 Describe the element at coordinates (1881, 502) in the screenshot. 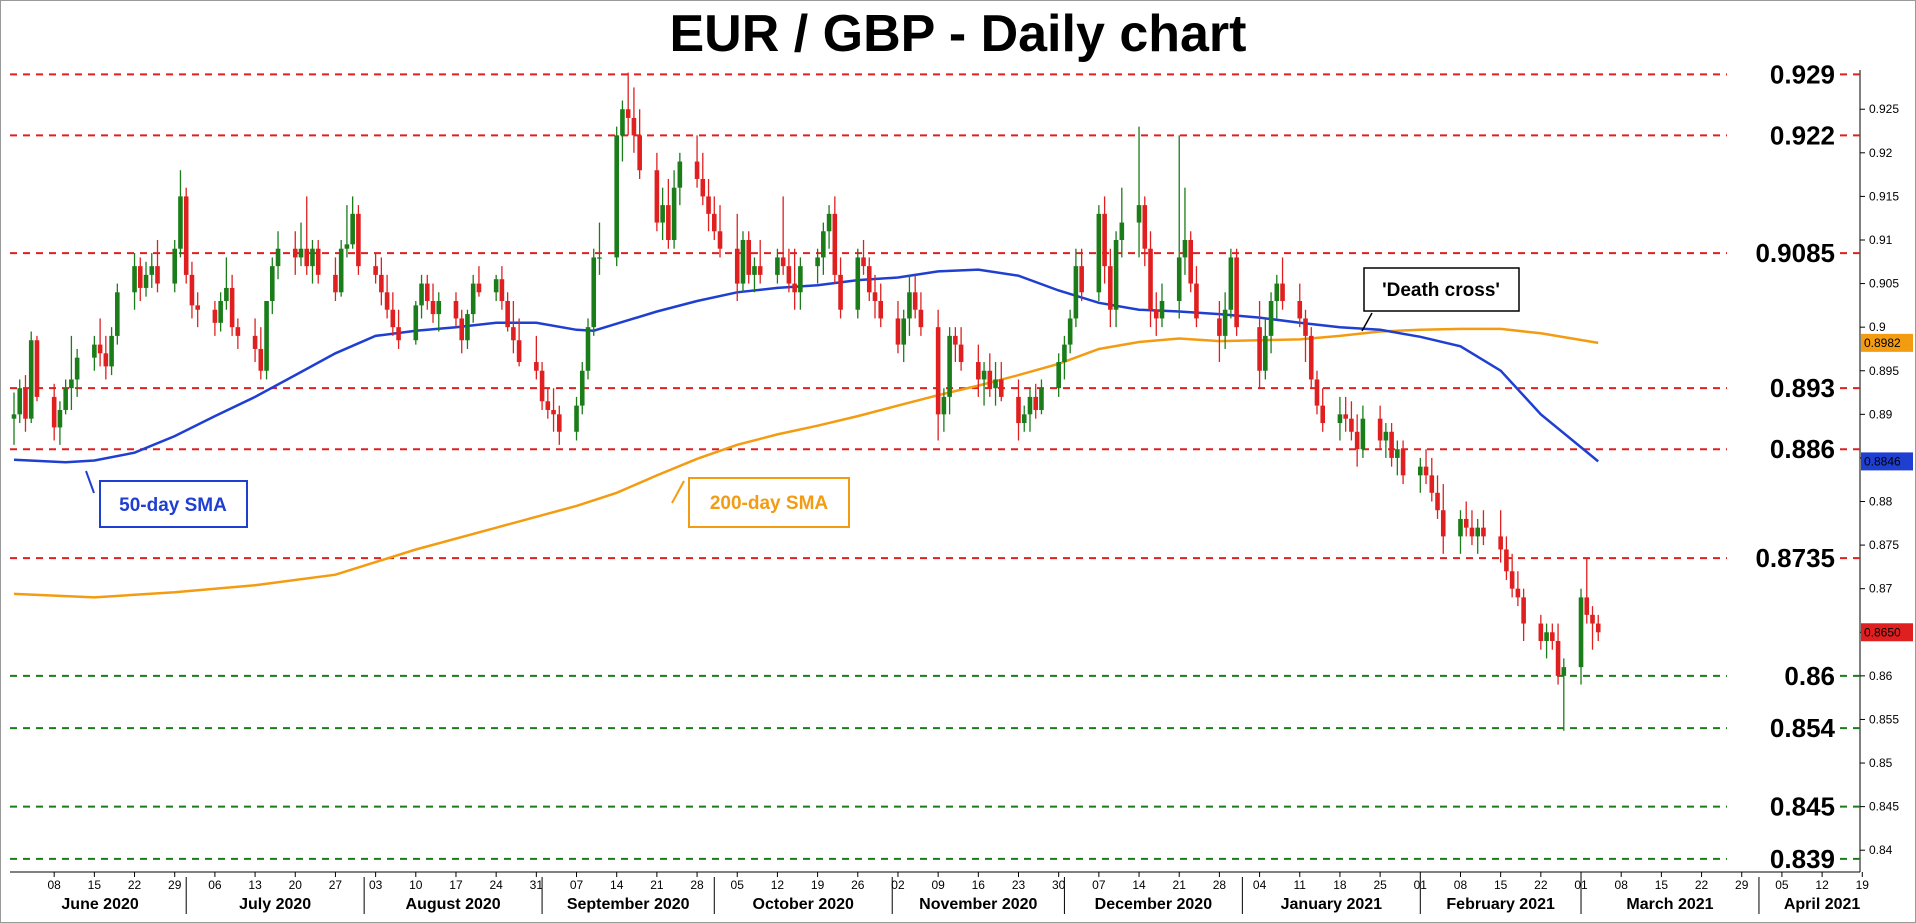

I see `y-tick-label: 0.88` at that location.